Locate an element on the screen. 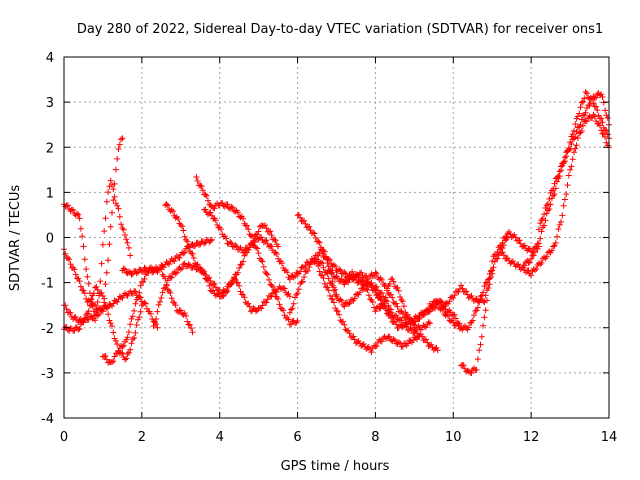 This screenshot has width=640, height=480. x-tick-label: 2 is located at coordinates (142, 437).